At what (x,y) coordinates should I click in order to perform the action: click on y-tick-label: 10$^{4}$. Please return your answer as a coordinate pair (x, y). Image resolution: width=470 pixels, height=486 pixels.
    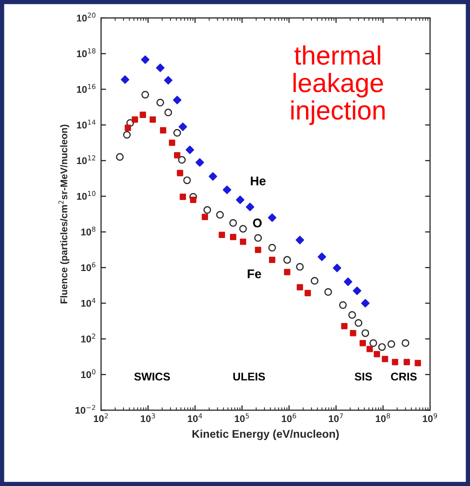
    Looking at the image, I should click on (88, 302).